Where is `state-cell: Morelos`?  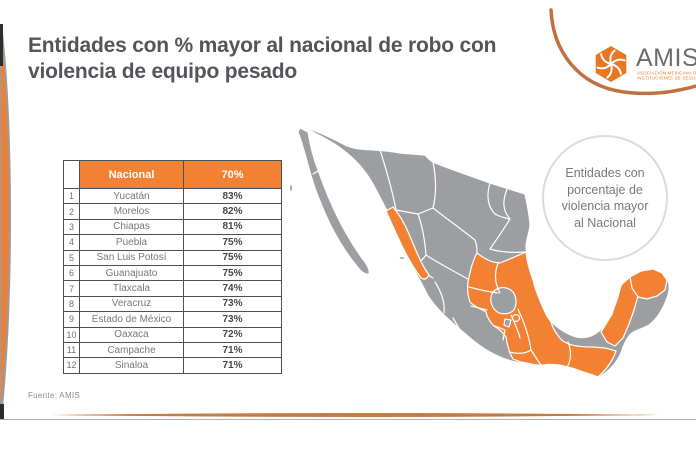 state-cell: Morelos is located at coordinates (131, 211).